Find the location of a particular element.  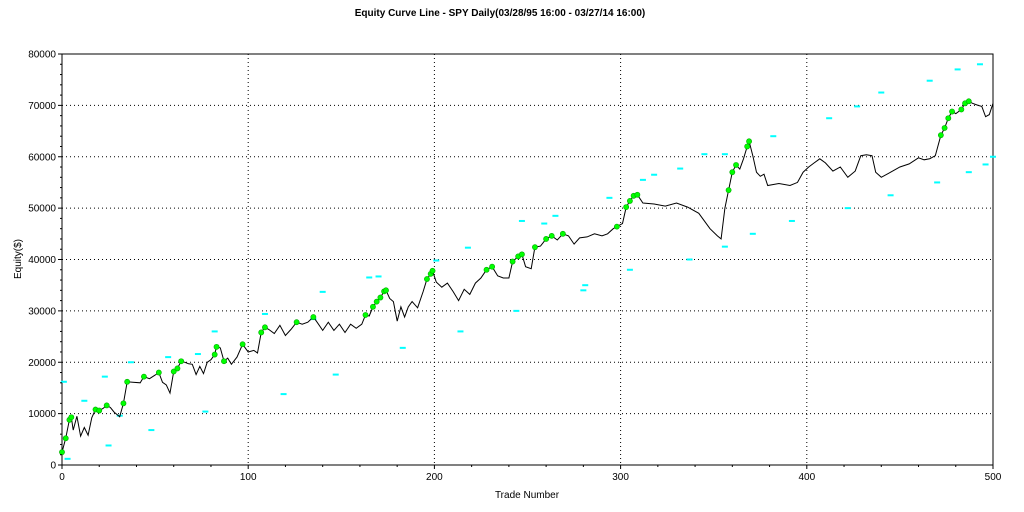

y-axis-label: Equity($) is located at coordinates (18, 259).